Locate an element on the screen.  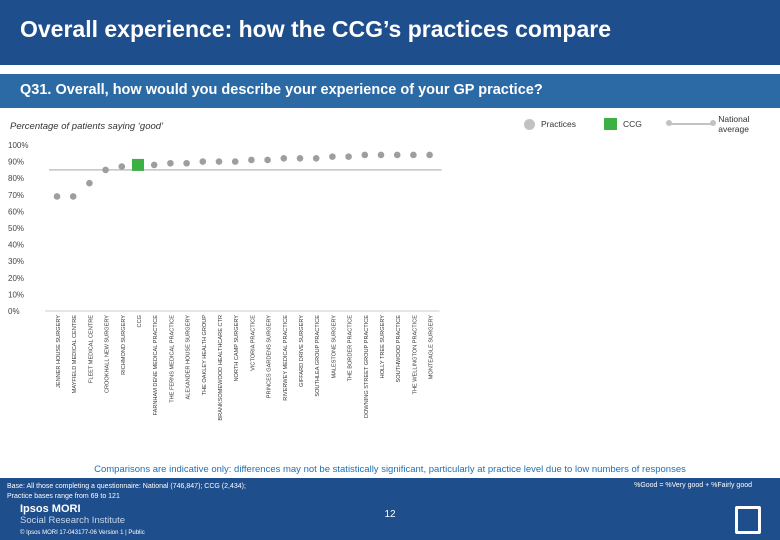
category-label: MONTEAGLE SURGERY is located at coordinates (432, 347).